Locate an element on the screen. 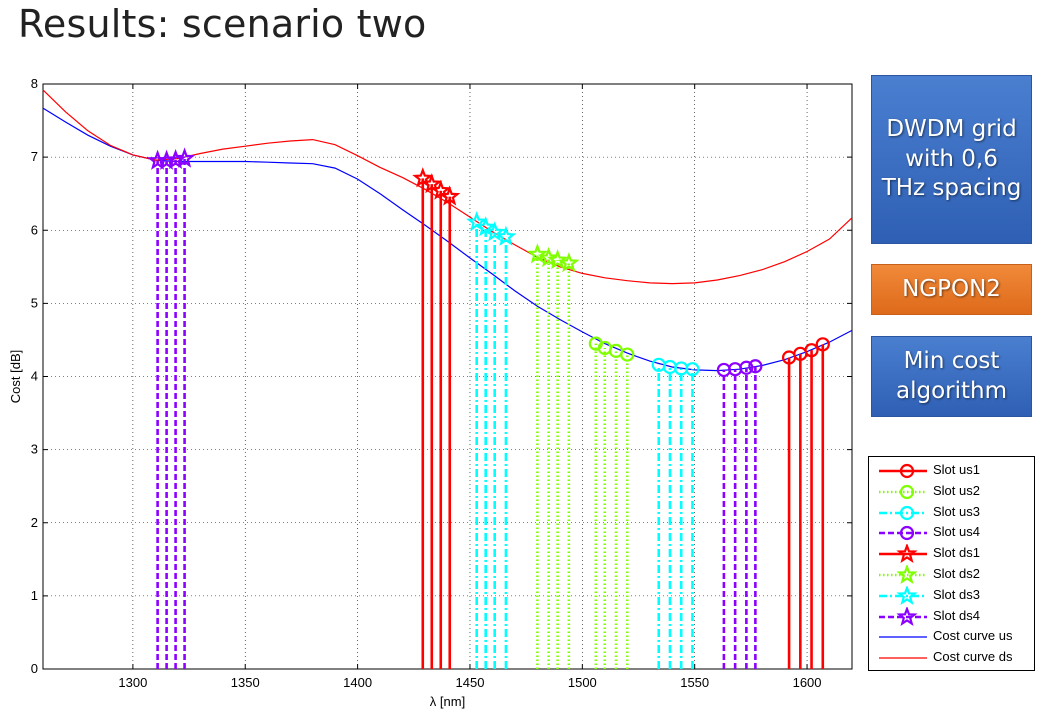 The height and width of the screenshot is (722, 1049). legend-item: Slot us2 is located at coordinates (951, 492).